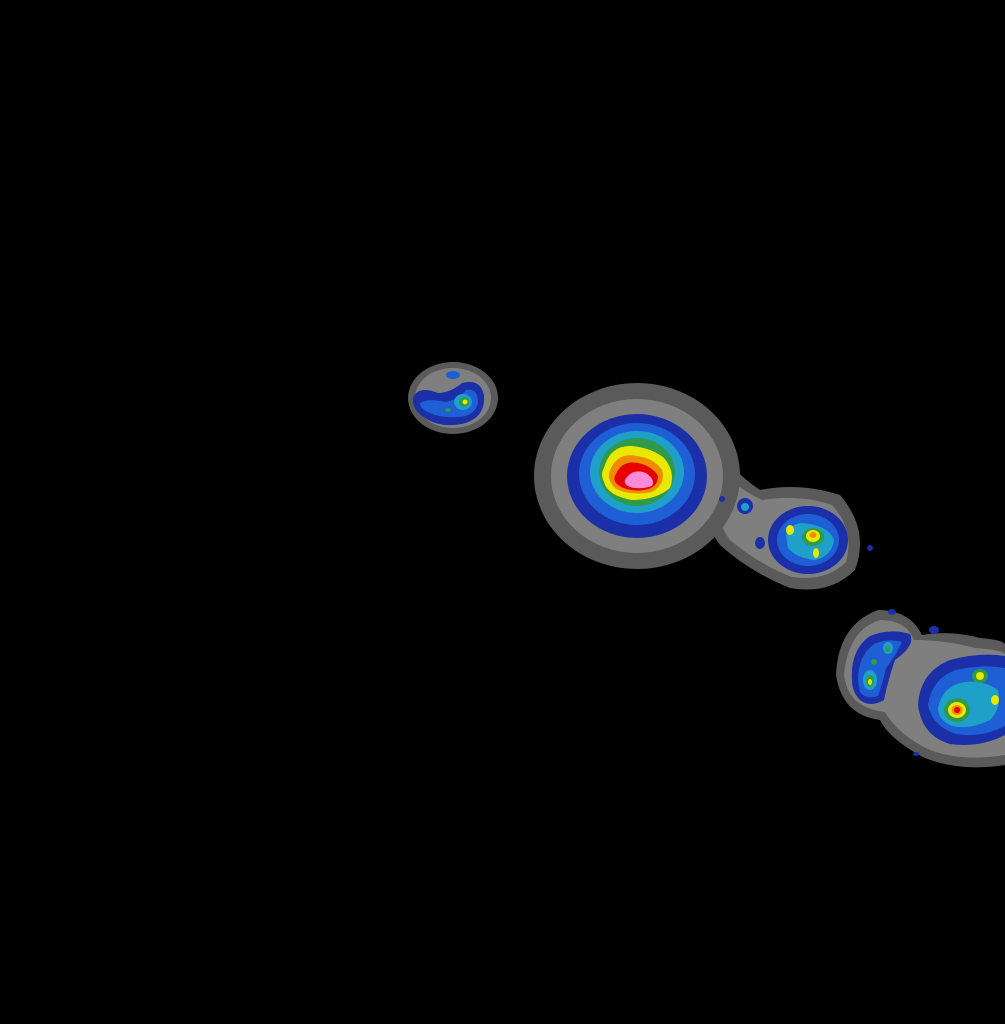 This screenshot has height=1024, width=1005. Describe the element at coordinates (796, 535) in the screenshot. I see `island-east-medium` at that location.